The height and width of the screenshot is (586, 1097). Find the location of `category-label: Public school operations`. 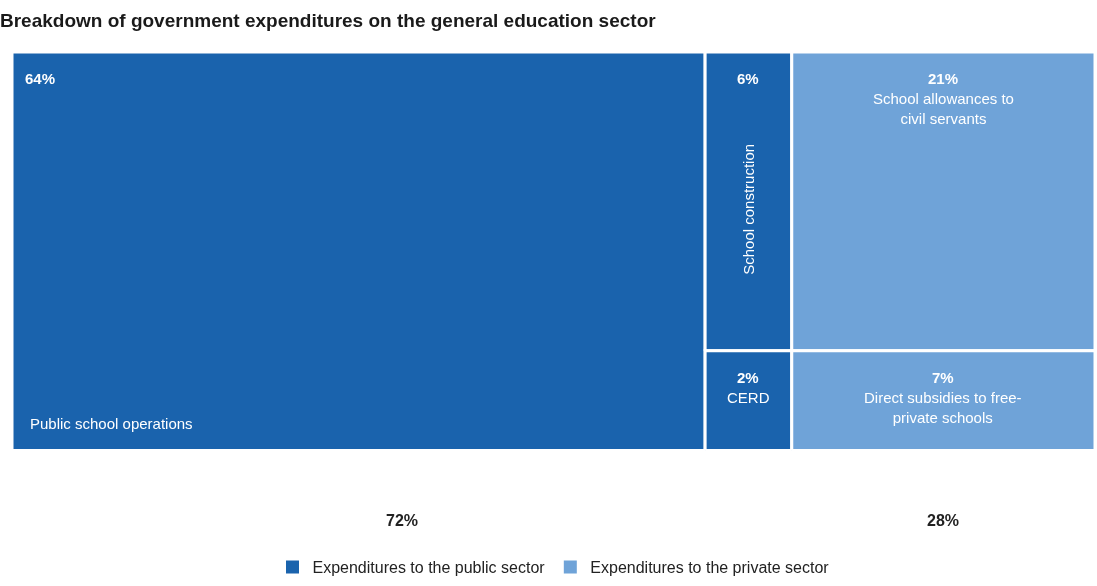

category-label: Public school operations is located at coordinates (111, 423).